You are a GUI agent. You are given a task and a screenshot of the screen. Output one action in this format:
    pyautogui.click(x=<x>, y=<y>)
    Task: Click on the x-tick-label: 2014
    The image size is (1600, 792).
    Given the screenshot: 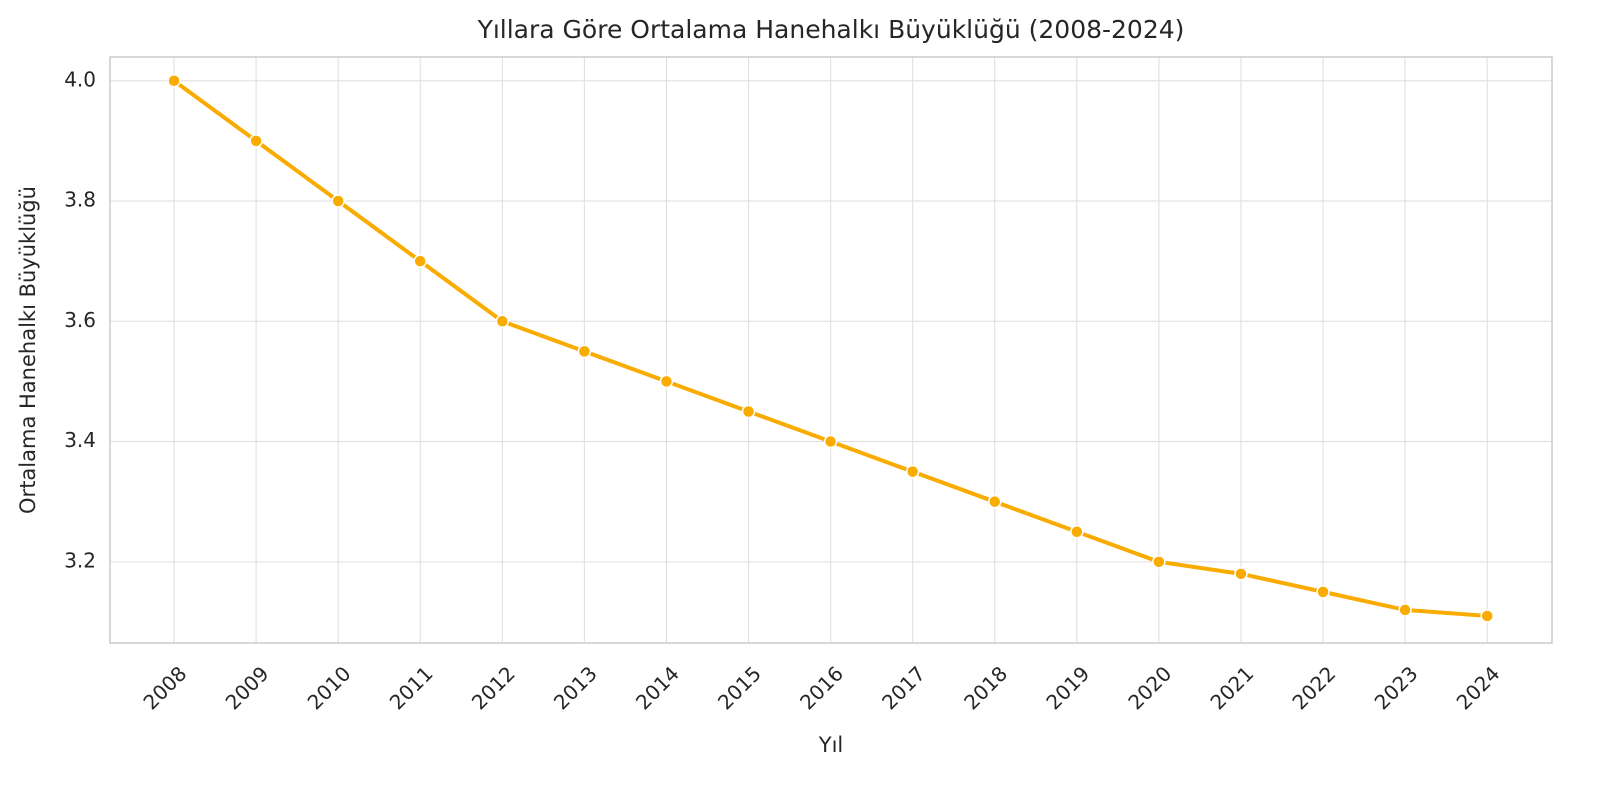 What is the action you would take?
    pyautogui.click(x=657, y=687)
    